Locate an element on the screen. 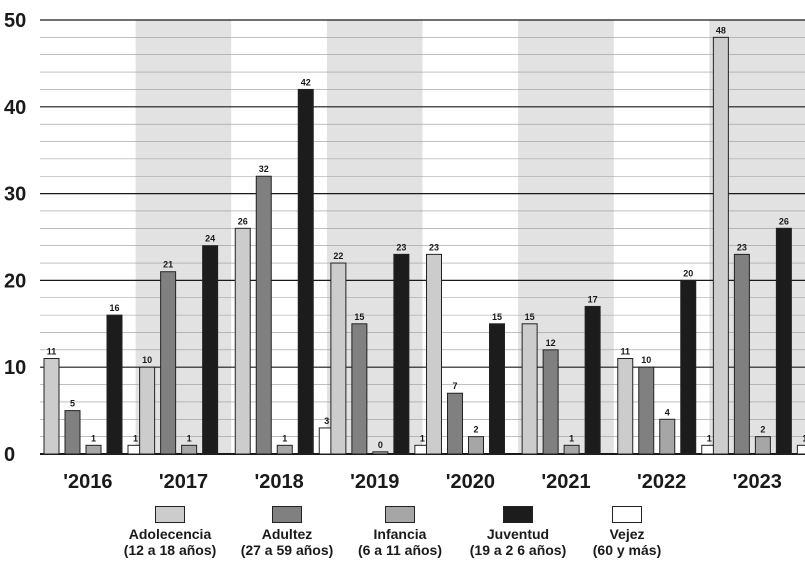 The image size is (805, 568). bar-value-label: 32 is located at coordinates (264, 169).